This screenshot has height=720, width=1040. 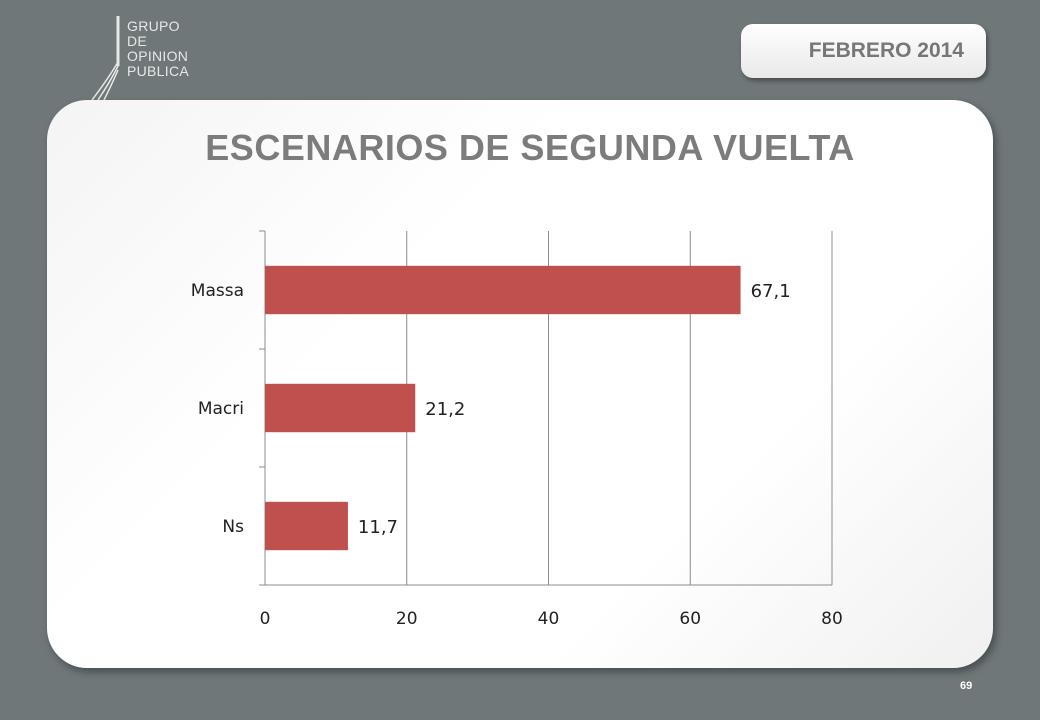 I want to click on logo-line-2: DE, so click(x=137, y=41).